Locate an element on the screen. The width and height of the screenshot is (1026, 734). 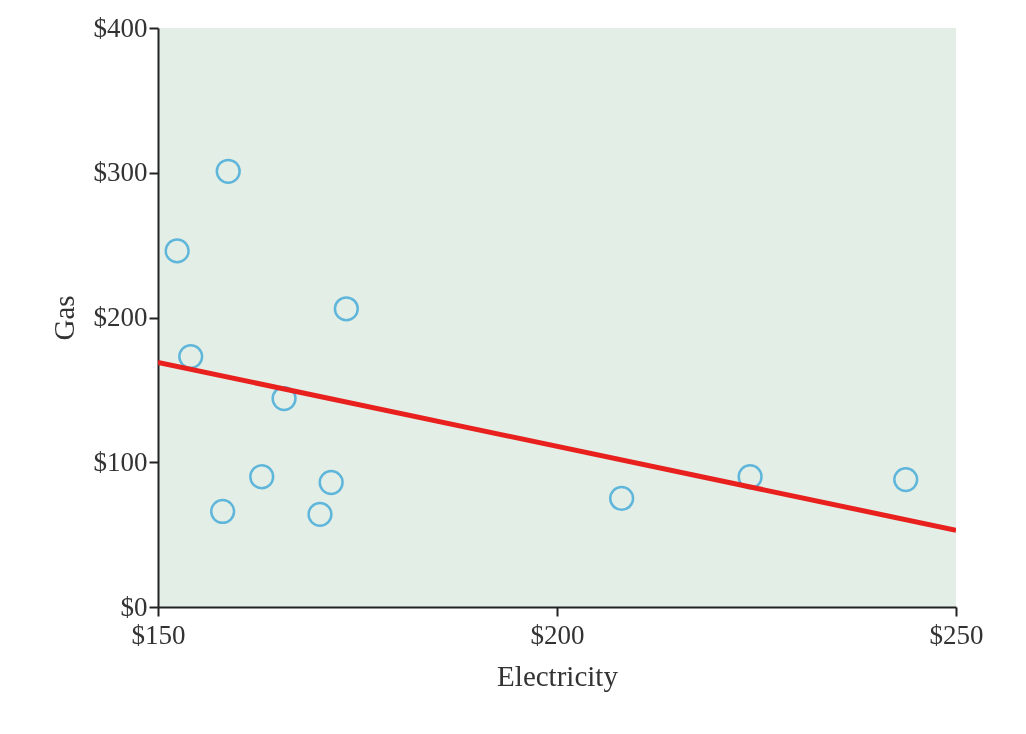
y-tick-label: $200 is located at coordinates (120, 317).